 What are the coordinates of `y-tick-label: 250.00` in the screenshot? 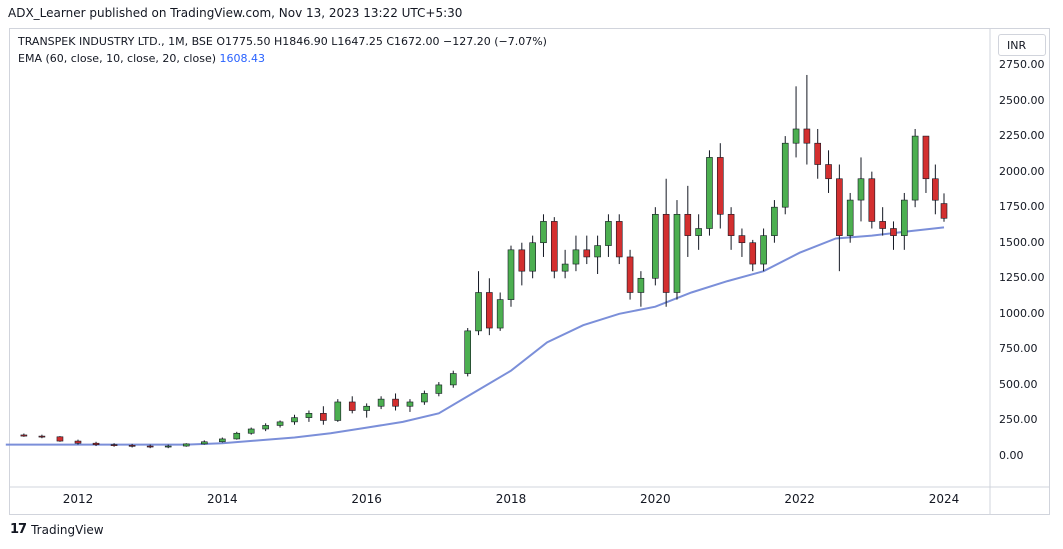 It's located at (1018, 420).